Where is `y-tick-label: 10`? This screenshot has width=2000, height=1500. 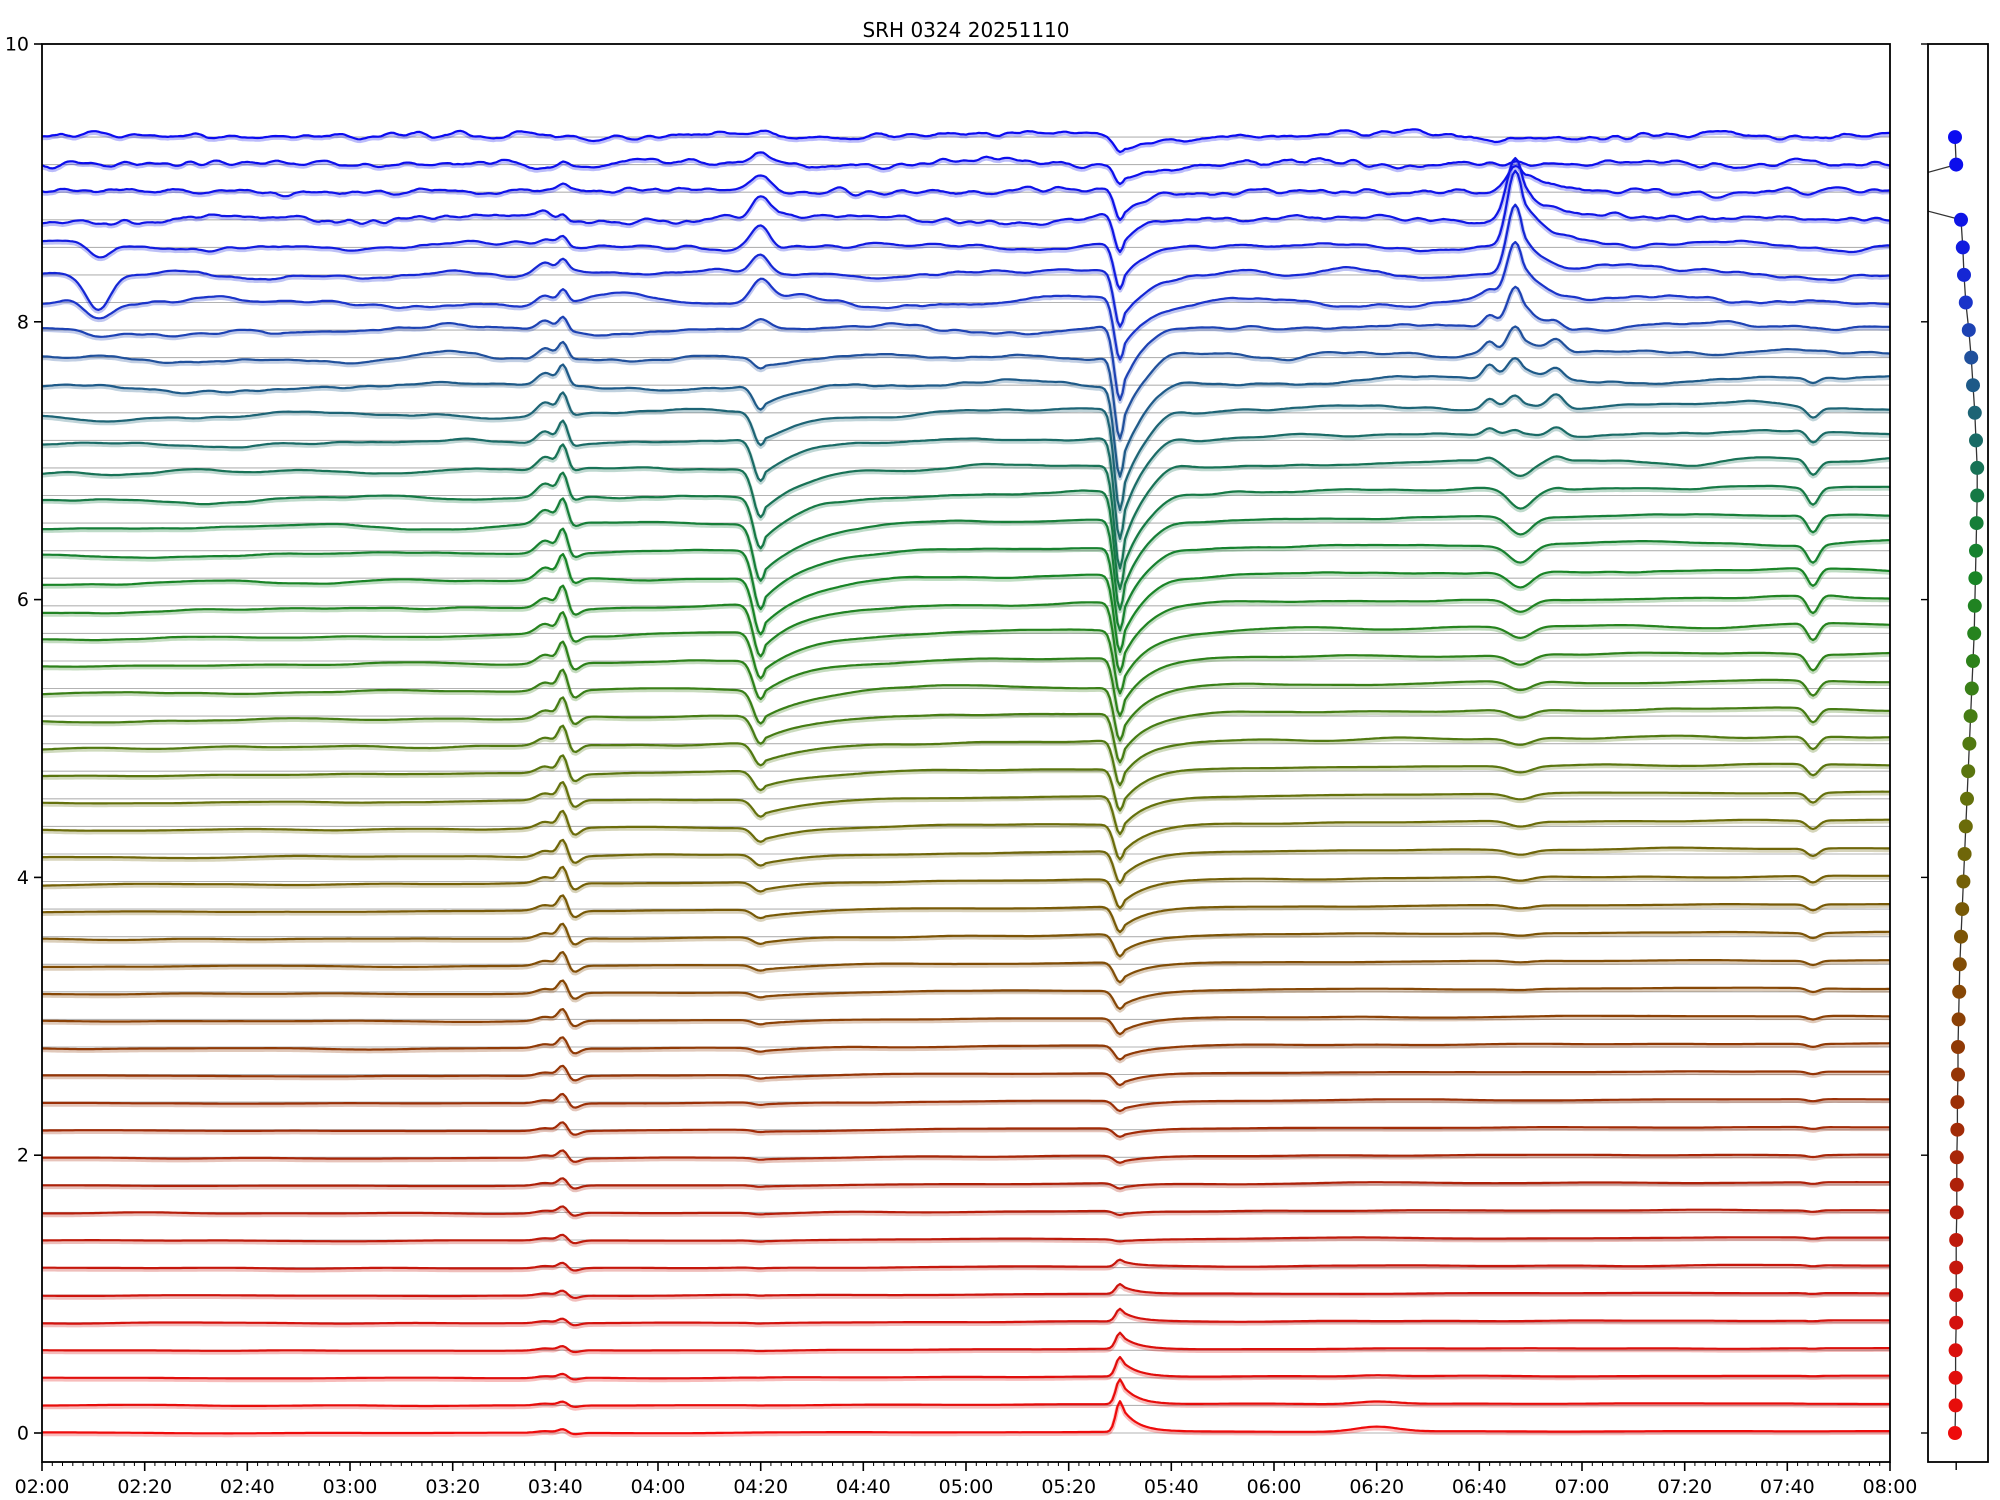 y-tick-label: 10 is located at coordinates (17, 45).